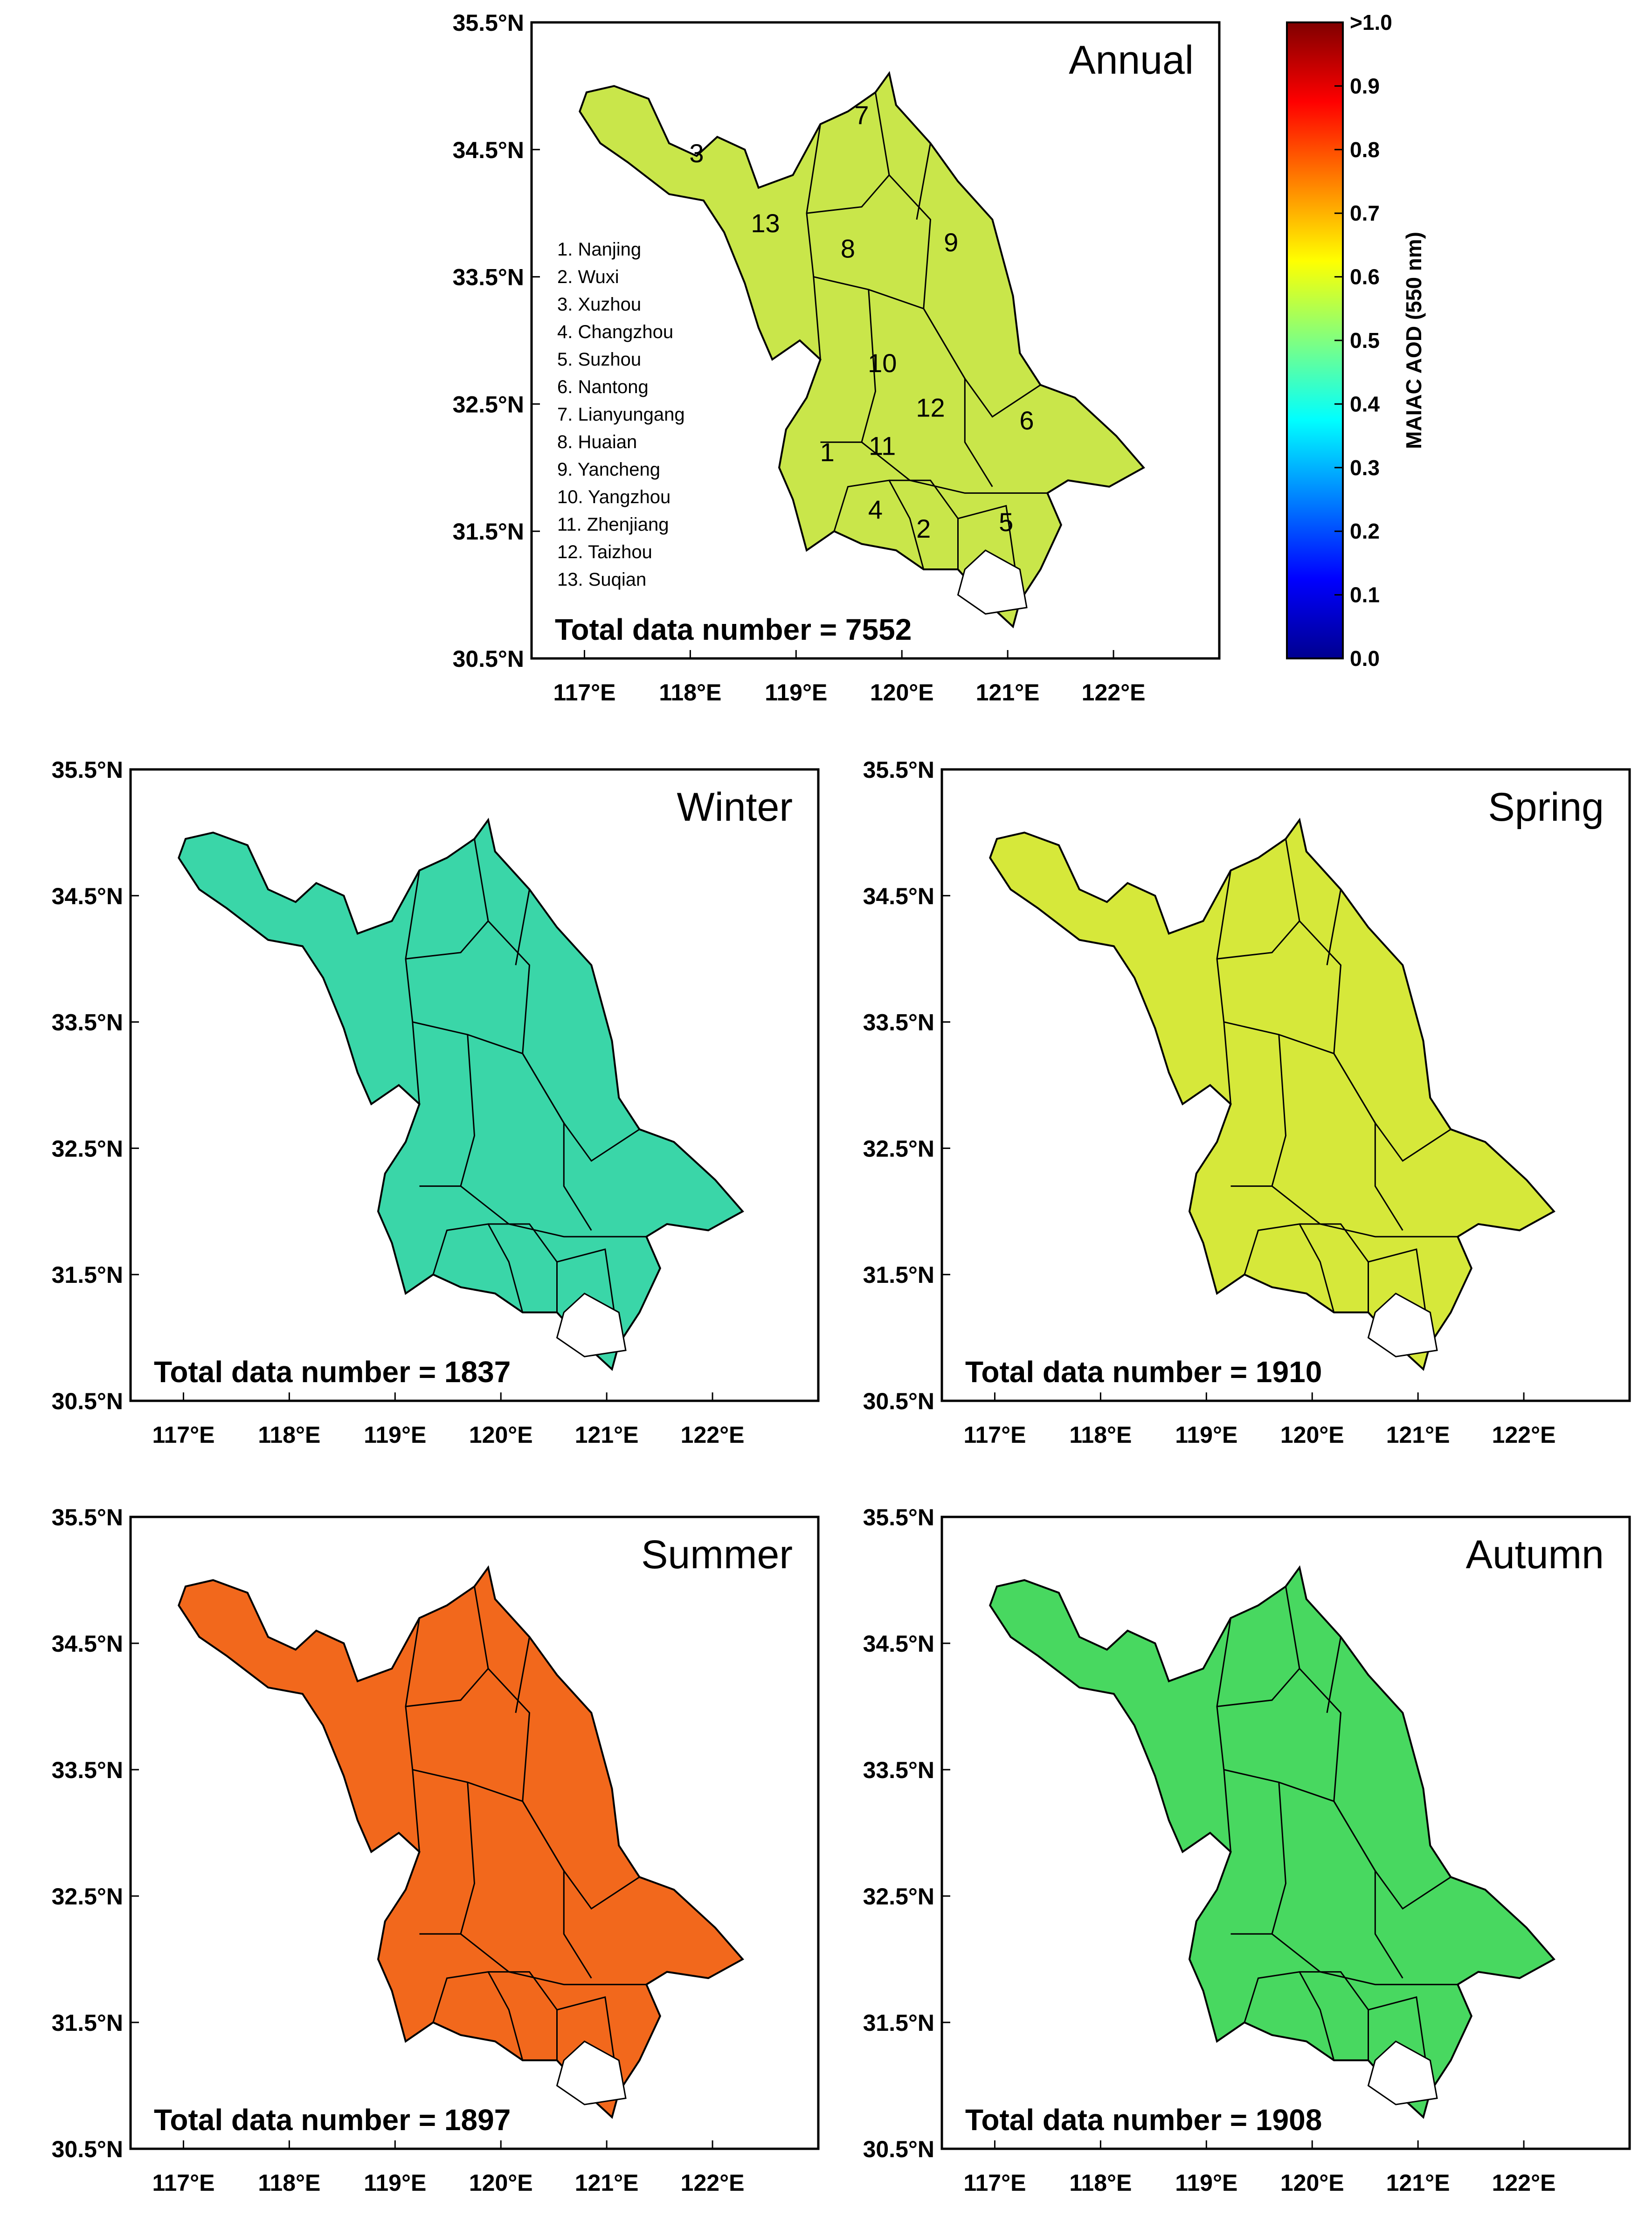  I want to click on city-legend-item: 13. Suqian, so click(601, 579).